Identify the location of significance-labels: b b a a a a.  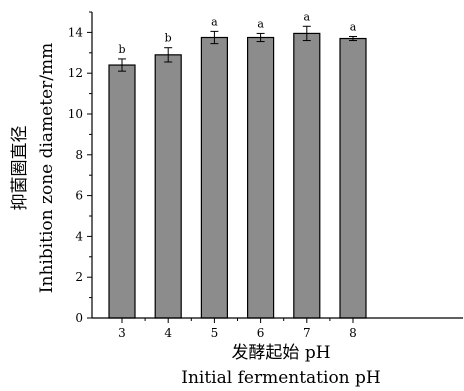
(237, 33).